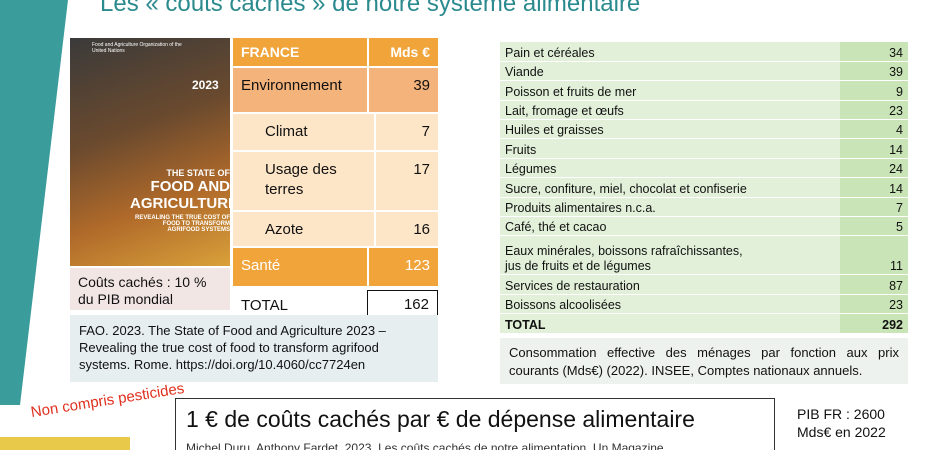  I want to click on label-cell: Produits alimentaires n.c.a., so click(670, 207).